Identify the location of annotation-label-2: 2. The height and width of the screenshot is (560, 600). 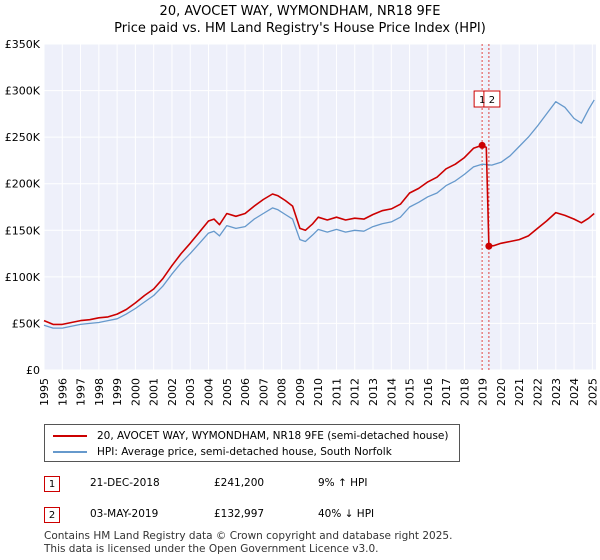
(492, 100).